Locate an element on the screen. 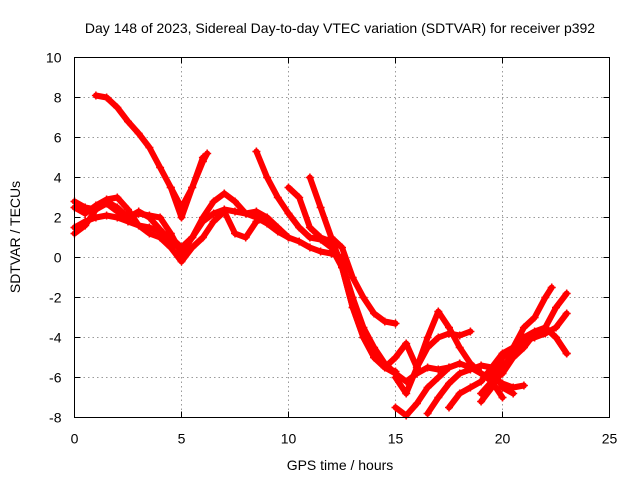 The height and width of the screenshot is (480, 640). series-sat-d-line is located at coordinates (133, 226).